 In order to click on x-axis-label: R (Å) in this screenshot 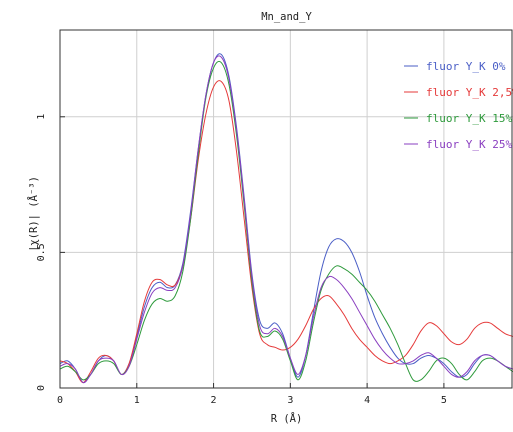, I will do `click(287, 418)`.